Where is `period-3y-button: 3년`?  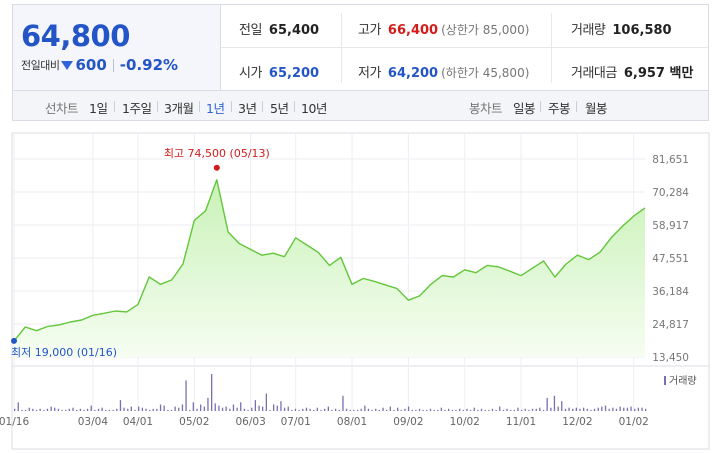 period-3y-button: 3년 is located at coordinates (247, 108).